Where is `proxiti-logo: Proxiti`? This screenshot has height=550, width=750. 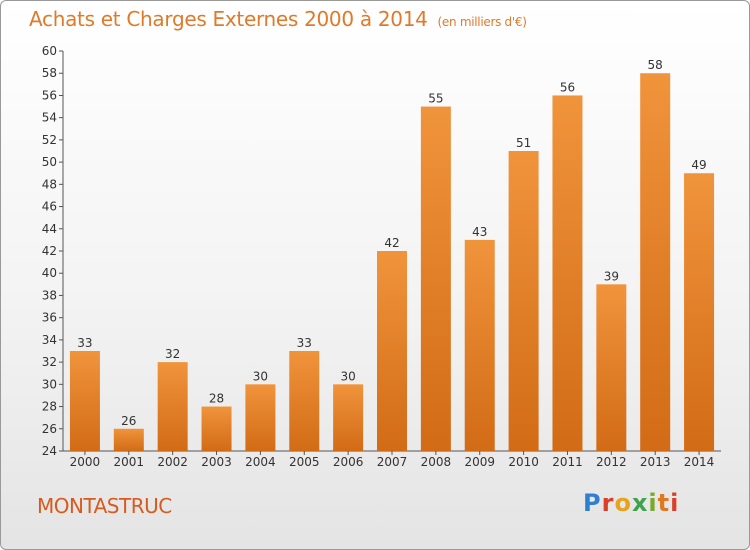 proxiti-logo: Proxiti is located at coordinates (631, 503).